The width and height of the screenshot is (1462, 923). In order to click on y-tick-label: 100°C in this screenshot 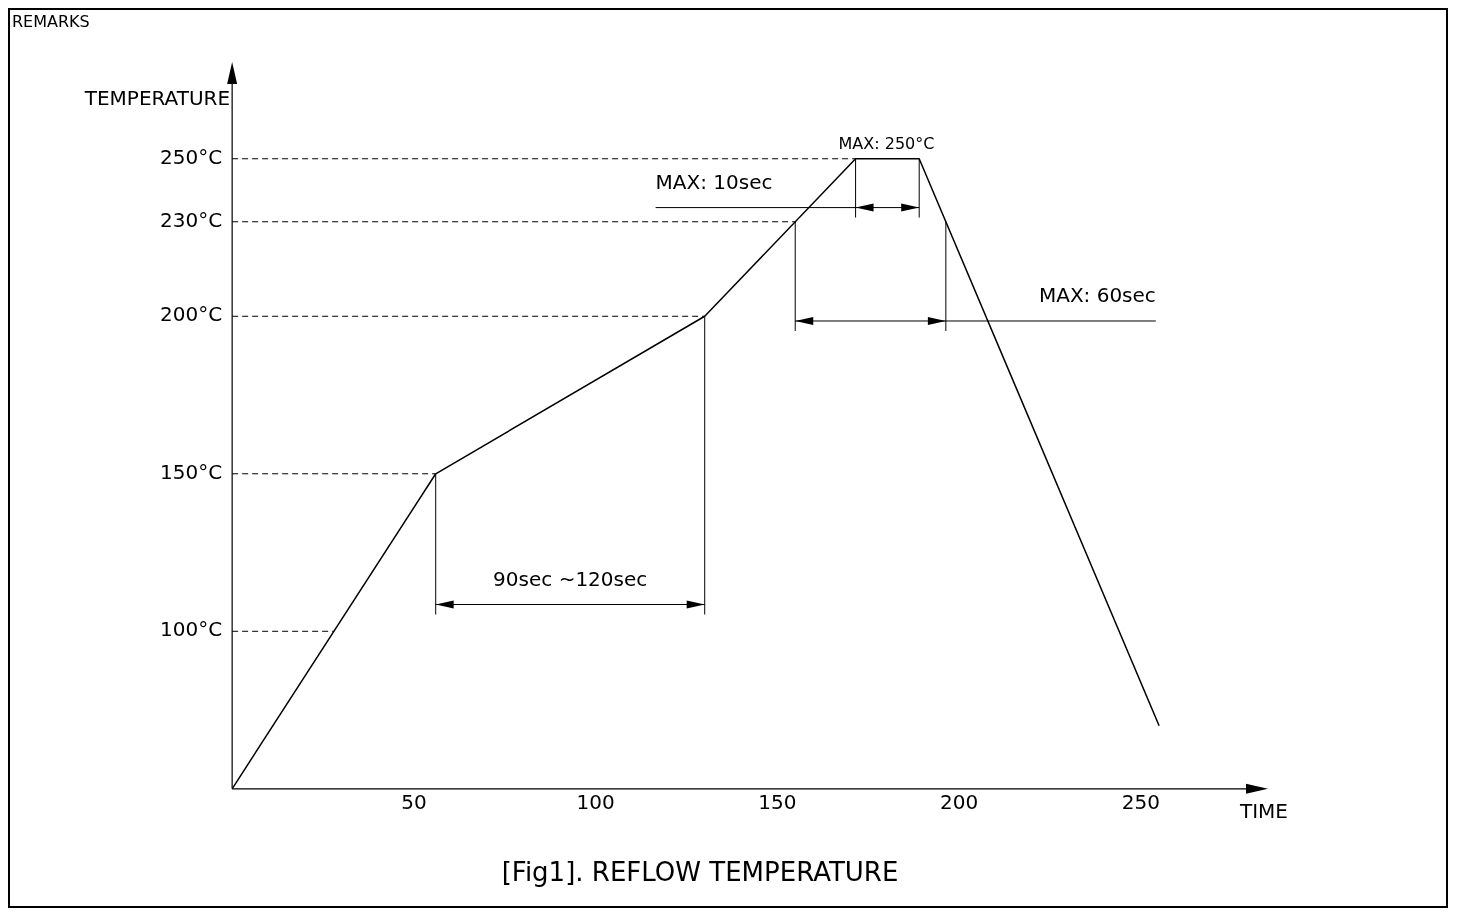, I will do `click(191, 629)`.